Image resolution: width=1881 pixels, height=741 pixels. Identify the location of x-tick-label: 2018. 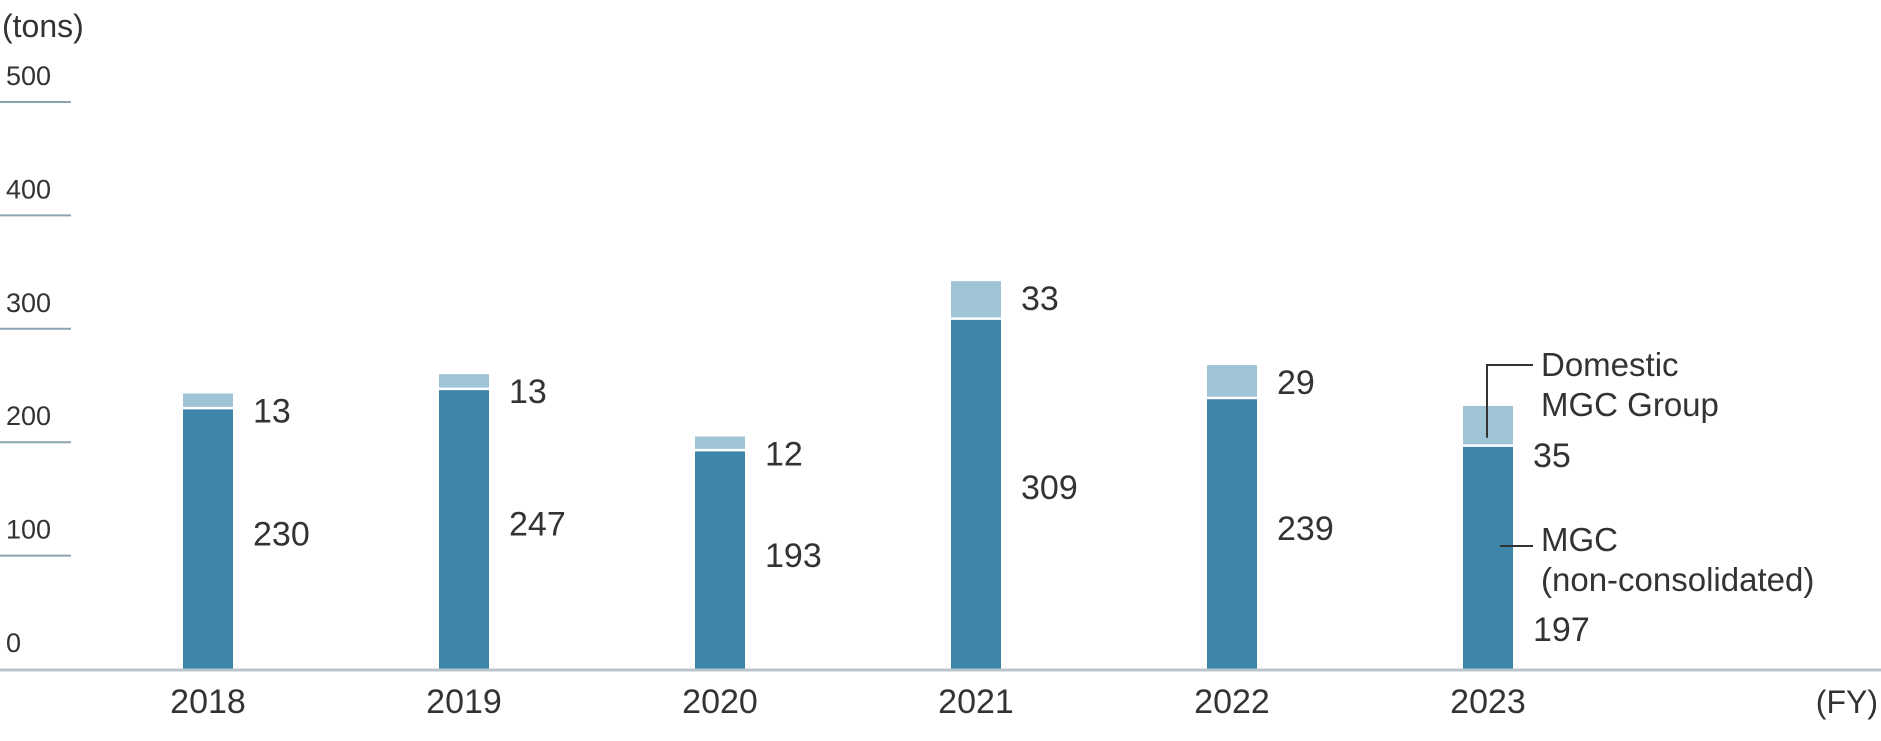
(208, 702).